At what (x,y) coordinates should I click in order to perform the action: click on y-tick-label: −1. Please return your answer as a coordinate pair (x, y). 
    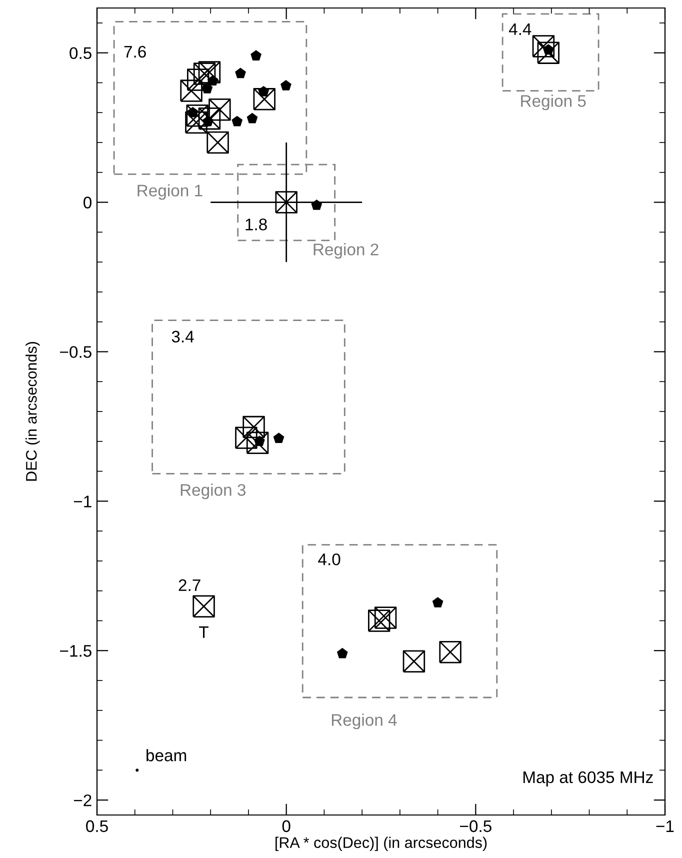
    Looking at the image, I should click on (83, 502).